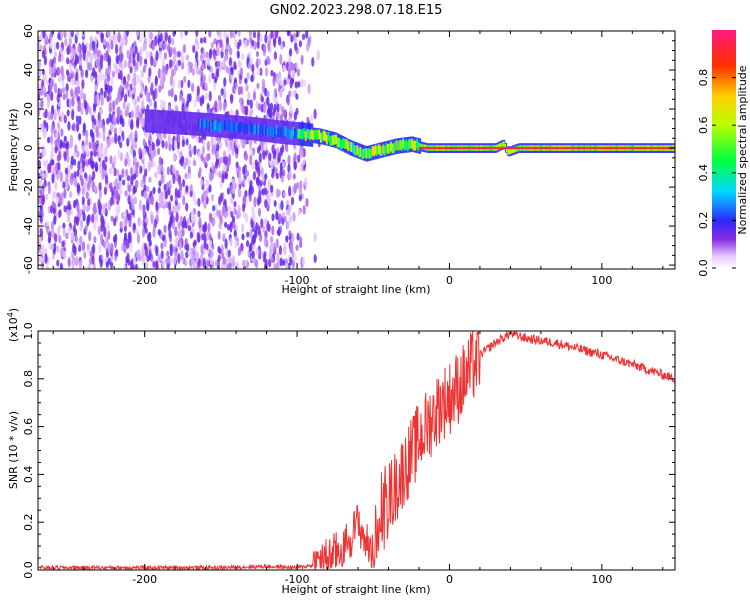 The height and width of the screenshot is (600, 750). Describe the element at coordinates (703, 173) in the screenshot. I see `colorbar-tick-label: 0.4` at that location.